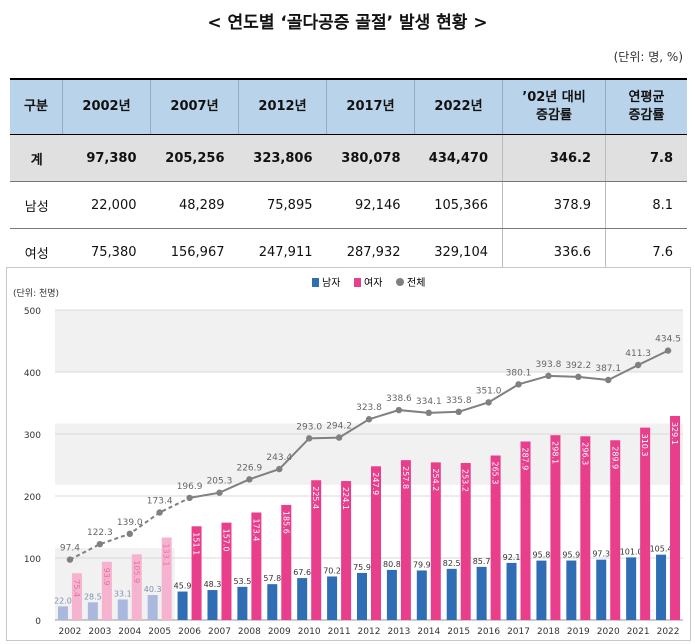 The image size is (695, 644). Describe the element at coordinates (282, 106) in the screenshot. I see `col-header: 2012년` at that location.